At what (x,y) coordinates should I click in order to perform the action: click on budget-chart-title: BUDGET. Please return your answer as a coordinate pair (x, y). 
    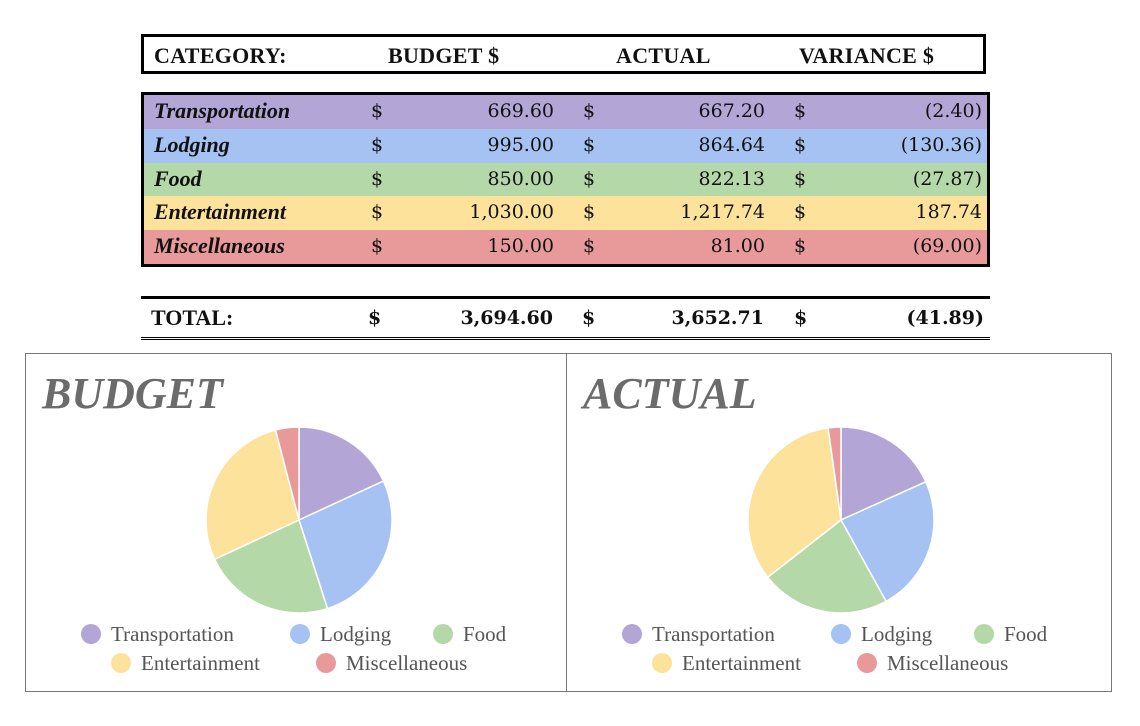
    Looking at the image, I should click on (132, 393).